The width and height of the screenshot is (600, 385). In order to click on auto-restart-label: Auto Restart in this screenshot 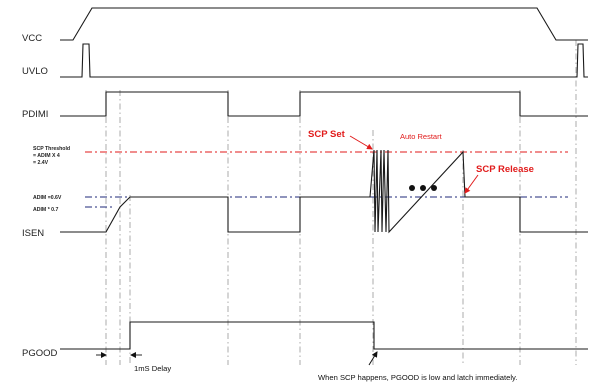, I will do `click(421, 136)`.